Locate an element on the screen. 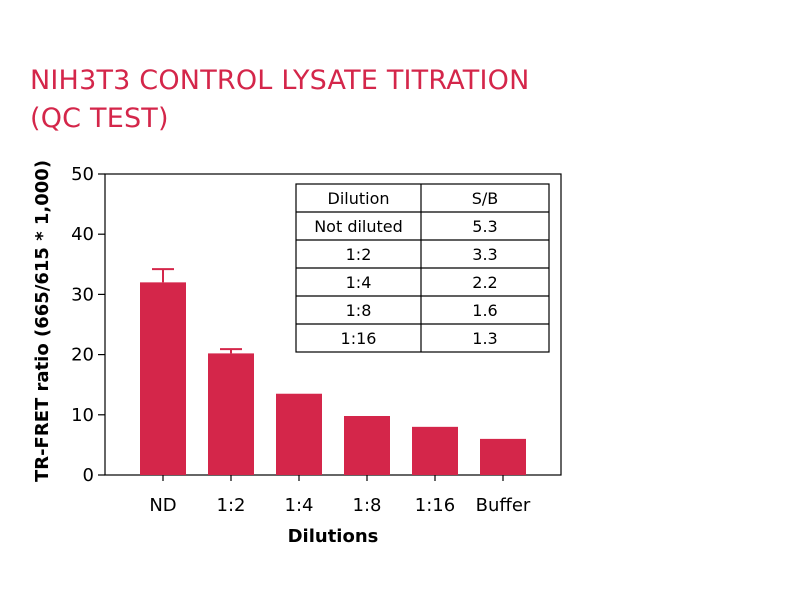 This screenshot has width=800, height=600. table-cell: 1:8 is located at coordinates (359, 310).